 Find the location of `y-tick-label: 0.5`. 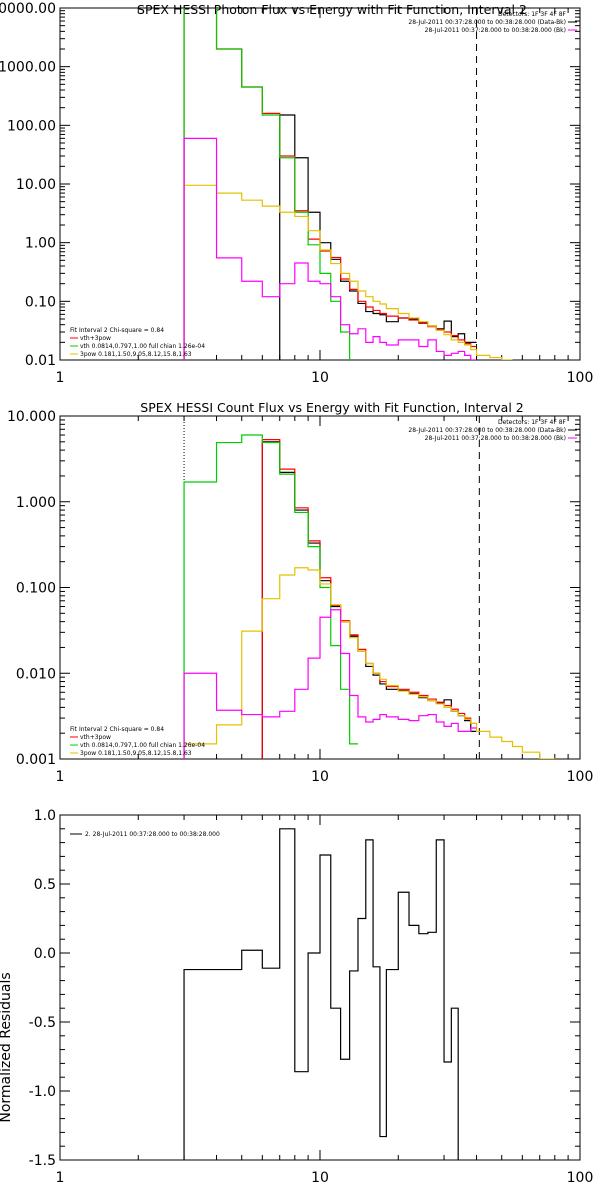

y-tick-label: 0.5 is located at coordinates (45, 885).